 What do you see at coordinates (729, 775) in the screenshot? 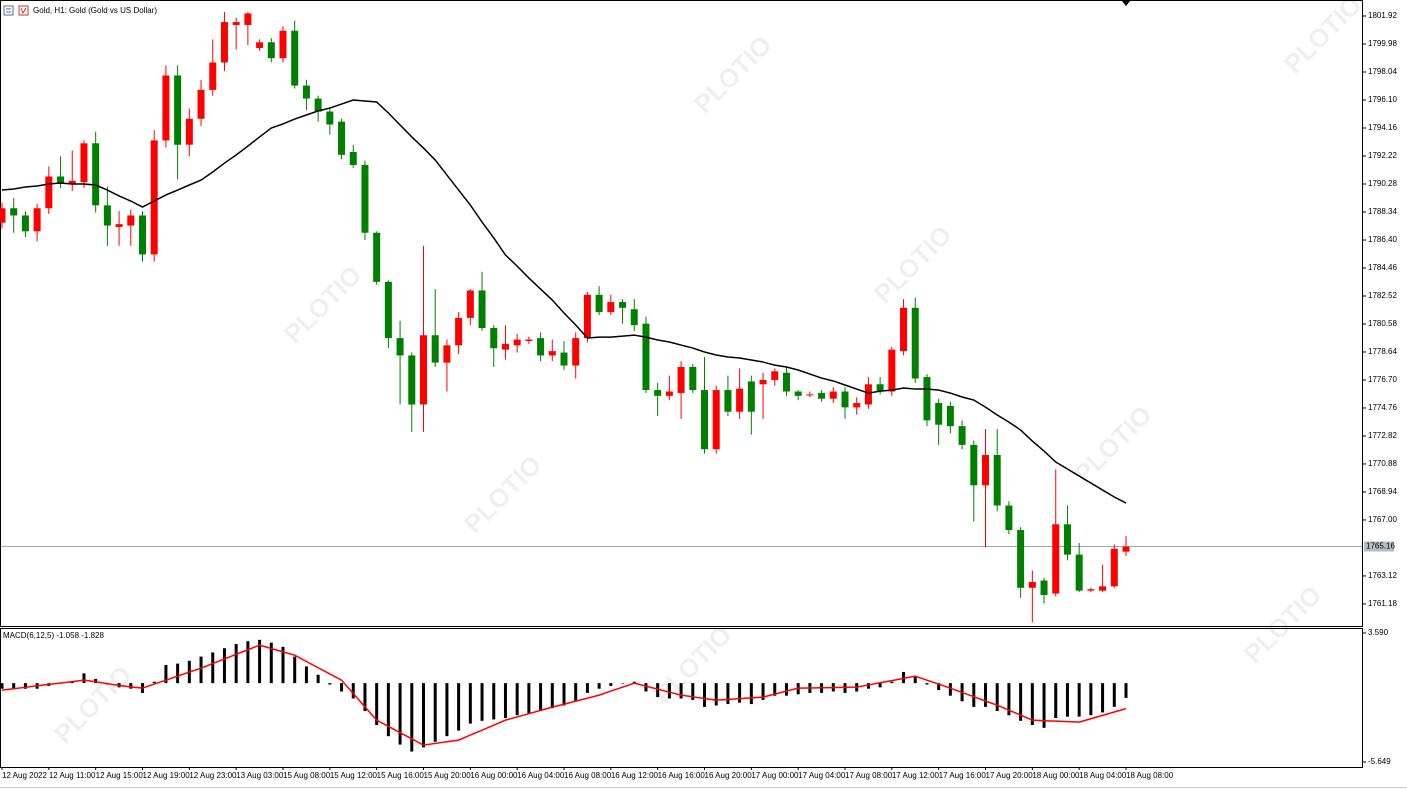
I see `x-tick-label: 16 Aug 20:00` at bounding box center [729, 775].